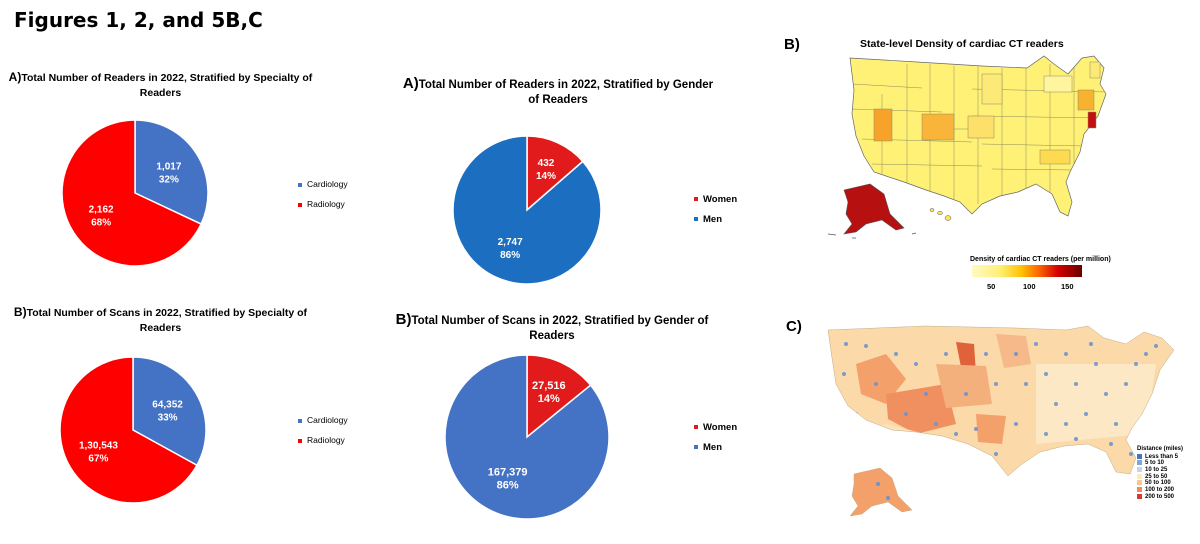 The height and width of the screenshot is (544, 1200). I want to click on slice-percent-label: 32%, so click(169, 179).